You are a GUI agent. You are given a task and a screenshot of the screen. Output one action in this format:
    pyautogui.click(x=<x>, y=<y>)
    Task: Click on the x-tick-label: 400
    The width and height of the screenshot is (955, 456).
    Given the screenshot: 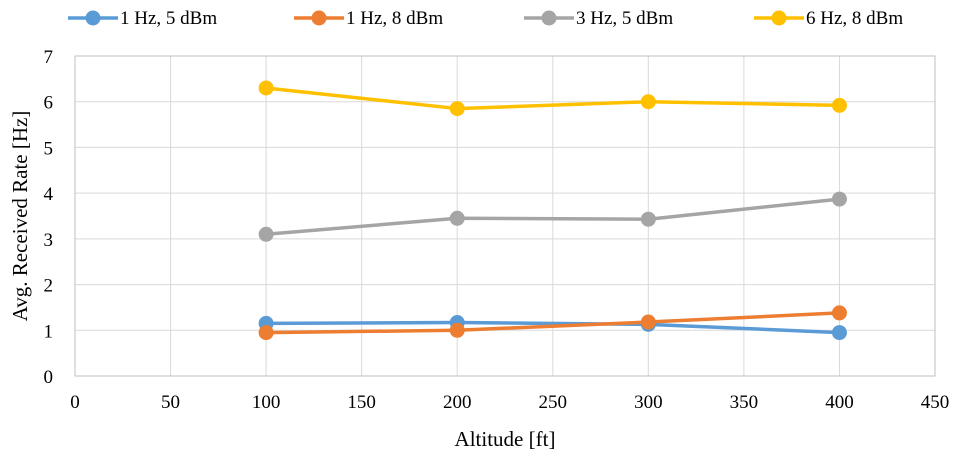 What is the action you would take?
    pyautogui.click(x=839, y=402)
    